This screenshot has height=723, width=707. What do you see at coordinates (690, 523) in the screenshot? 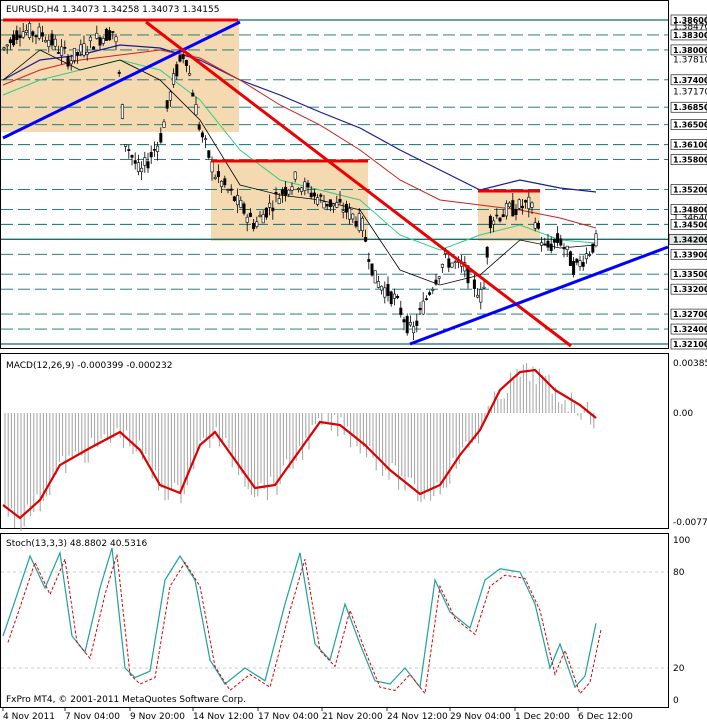
I see `macd-tick-label: -0.007700` at bounding box center [690, 523].